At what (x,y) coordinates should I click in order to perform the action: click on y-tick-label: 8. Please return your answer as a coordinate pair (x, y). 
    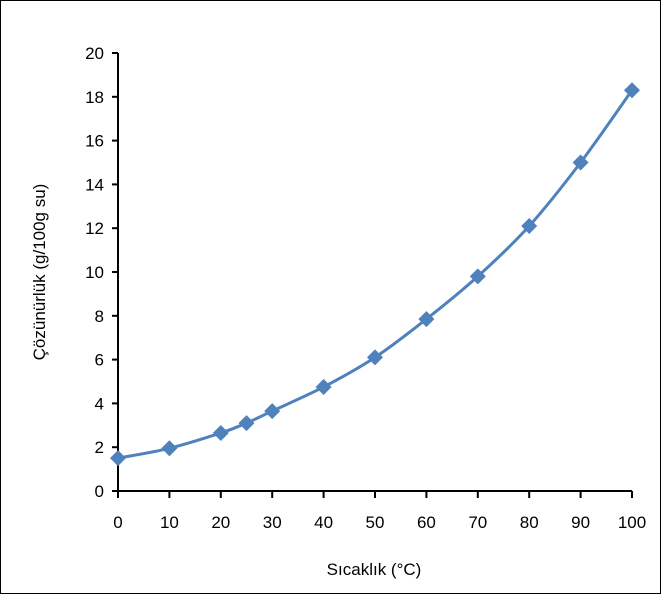
    Looking at the image, I should click on (99, 316).